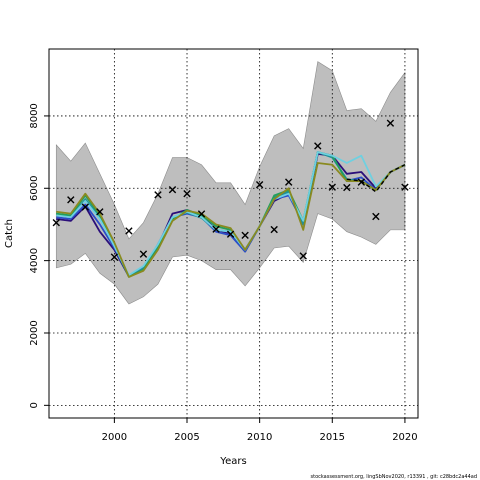  What do you see at coordinates (34, 405) in the screenshot?
I see `y-tick-label: 0` at bounding box center [34, 405].